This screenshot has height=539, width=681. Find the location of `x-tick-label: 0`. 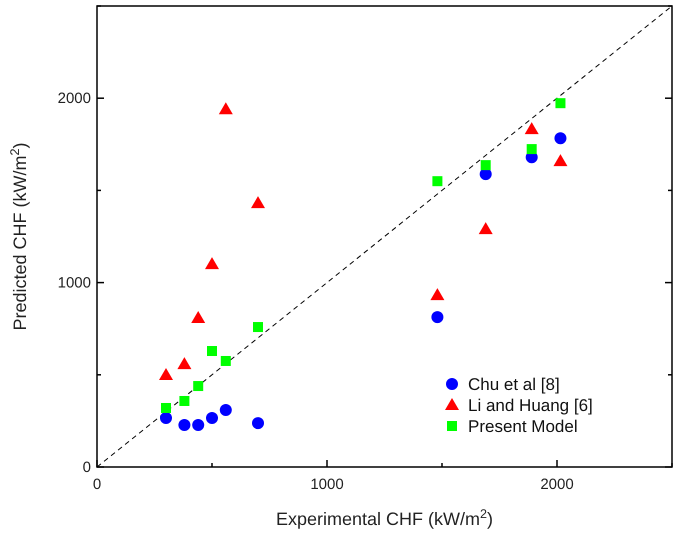

x-tick-label: 0 is located at coordinates (97, 484).